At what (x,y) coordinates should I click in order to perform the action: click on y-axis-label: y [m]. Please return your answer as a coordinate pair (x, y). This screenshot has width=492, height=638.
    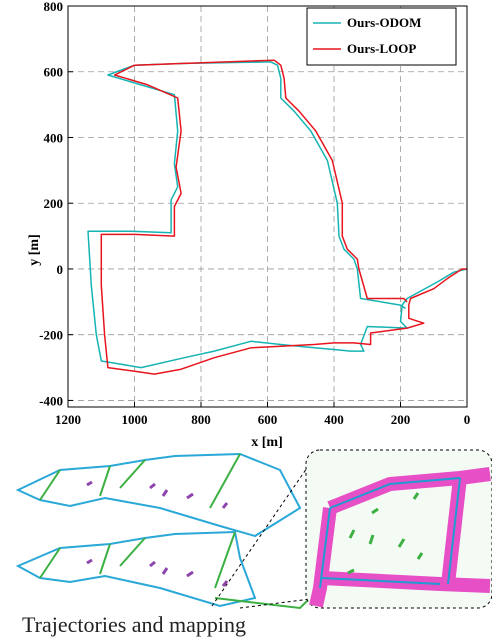
    Looking at the image, I should click on (34, 250).